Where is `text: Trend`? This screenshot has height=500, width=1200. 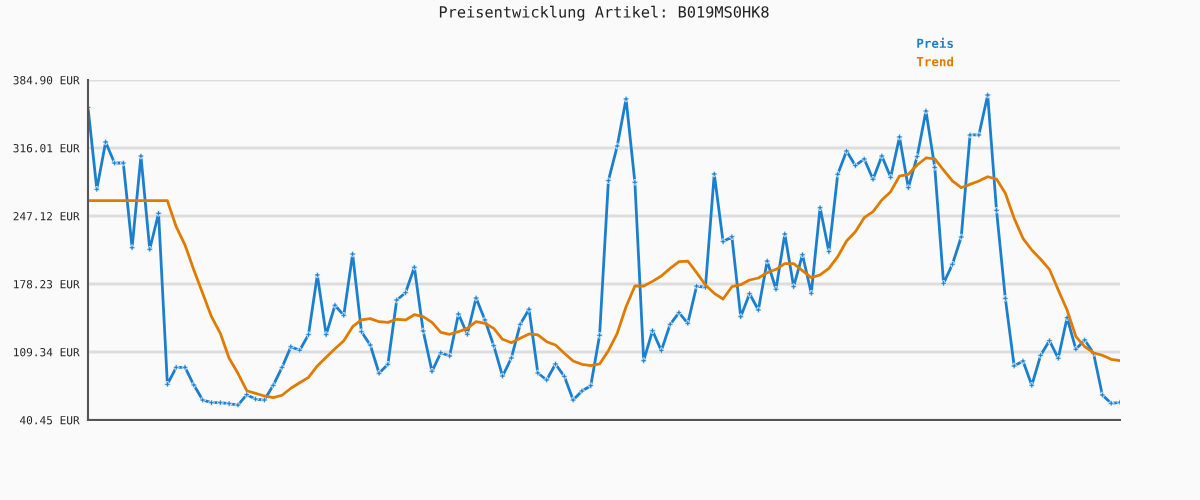
text: Trend is located at coordinates (935, 61).